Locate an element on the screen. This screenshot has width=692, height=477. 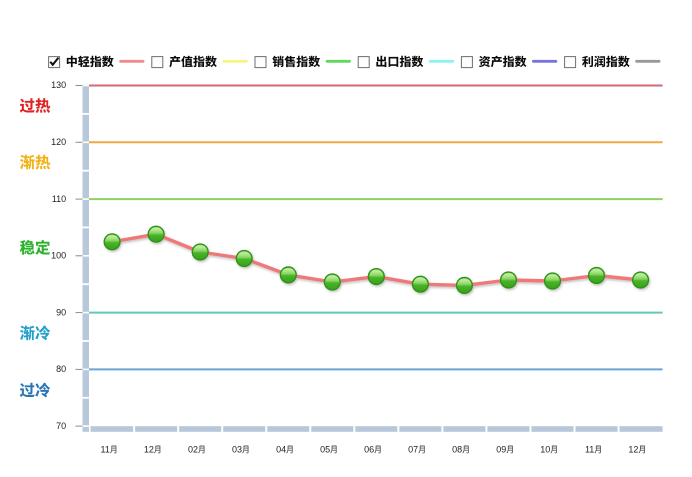
svg-text: 110 is located at coordinates (59, 199).